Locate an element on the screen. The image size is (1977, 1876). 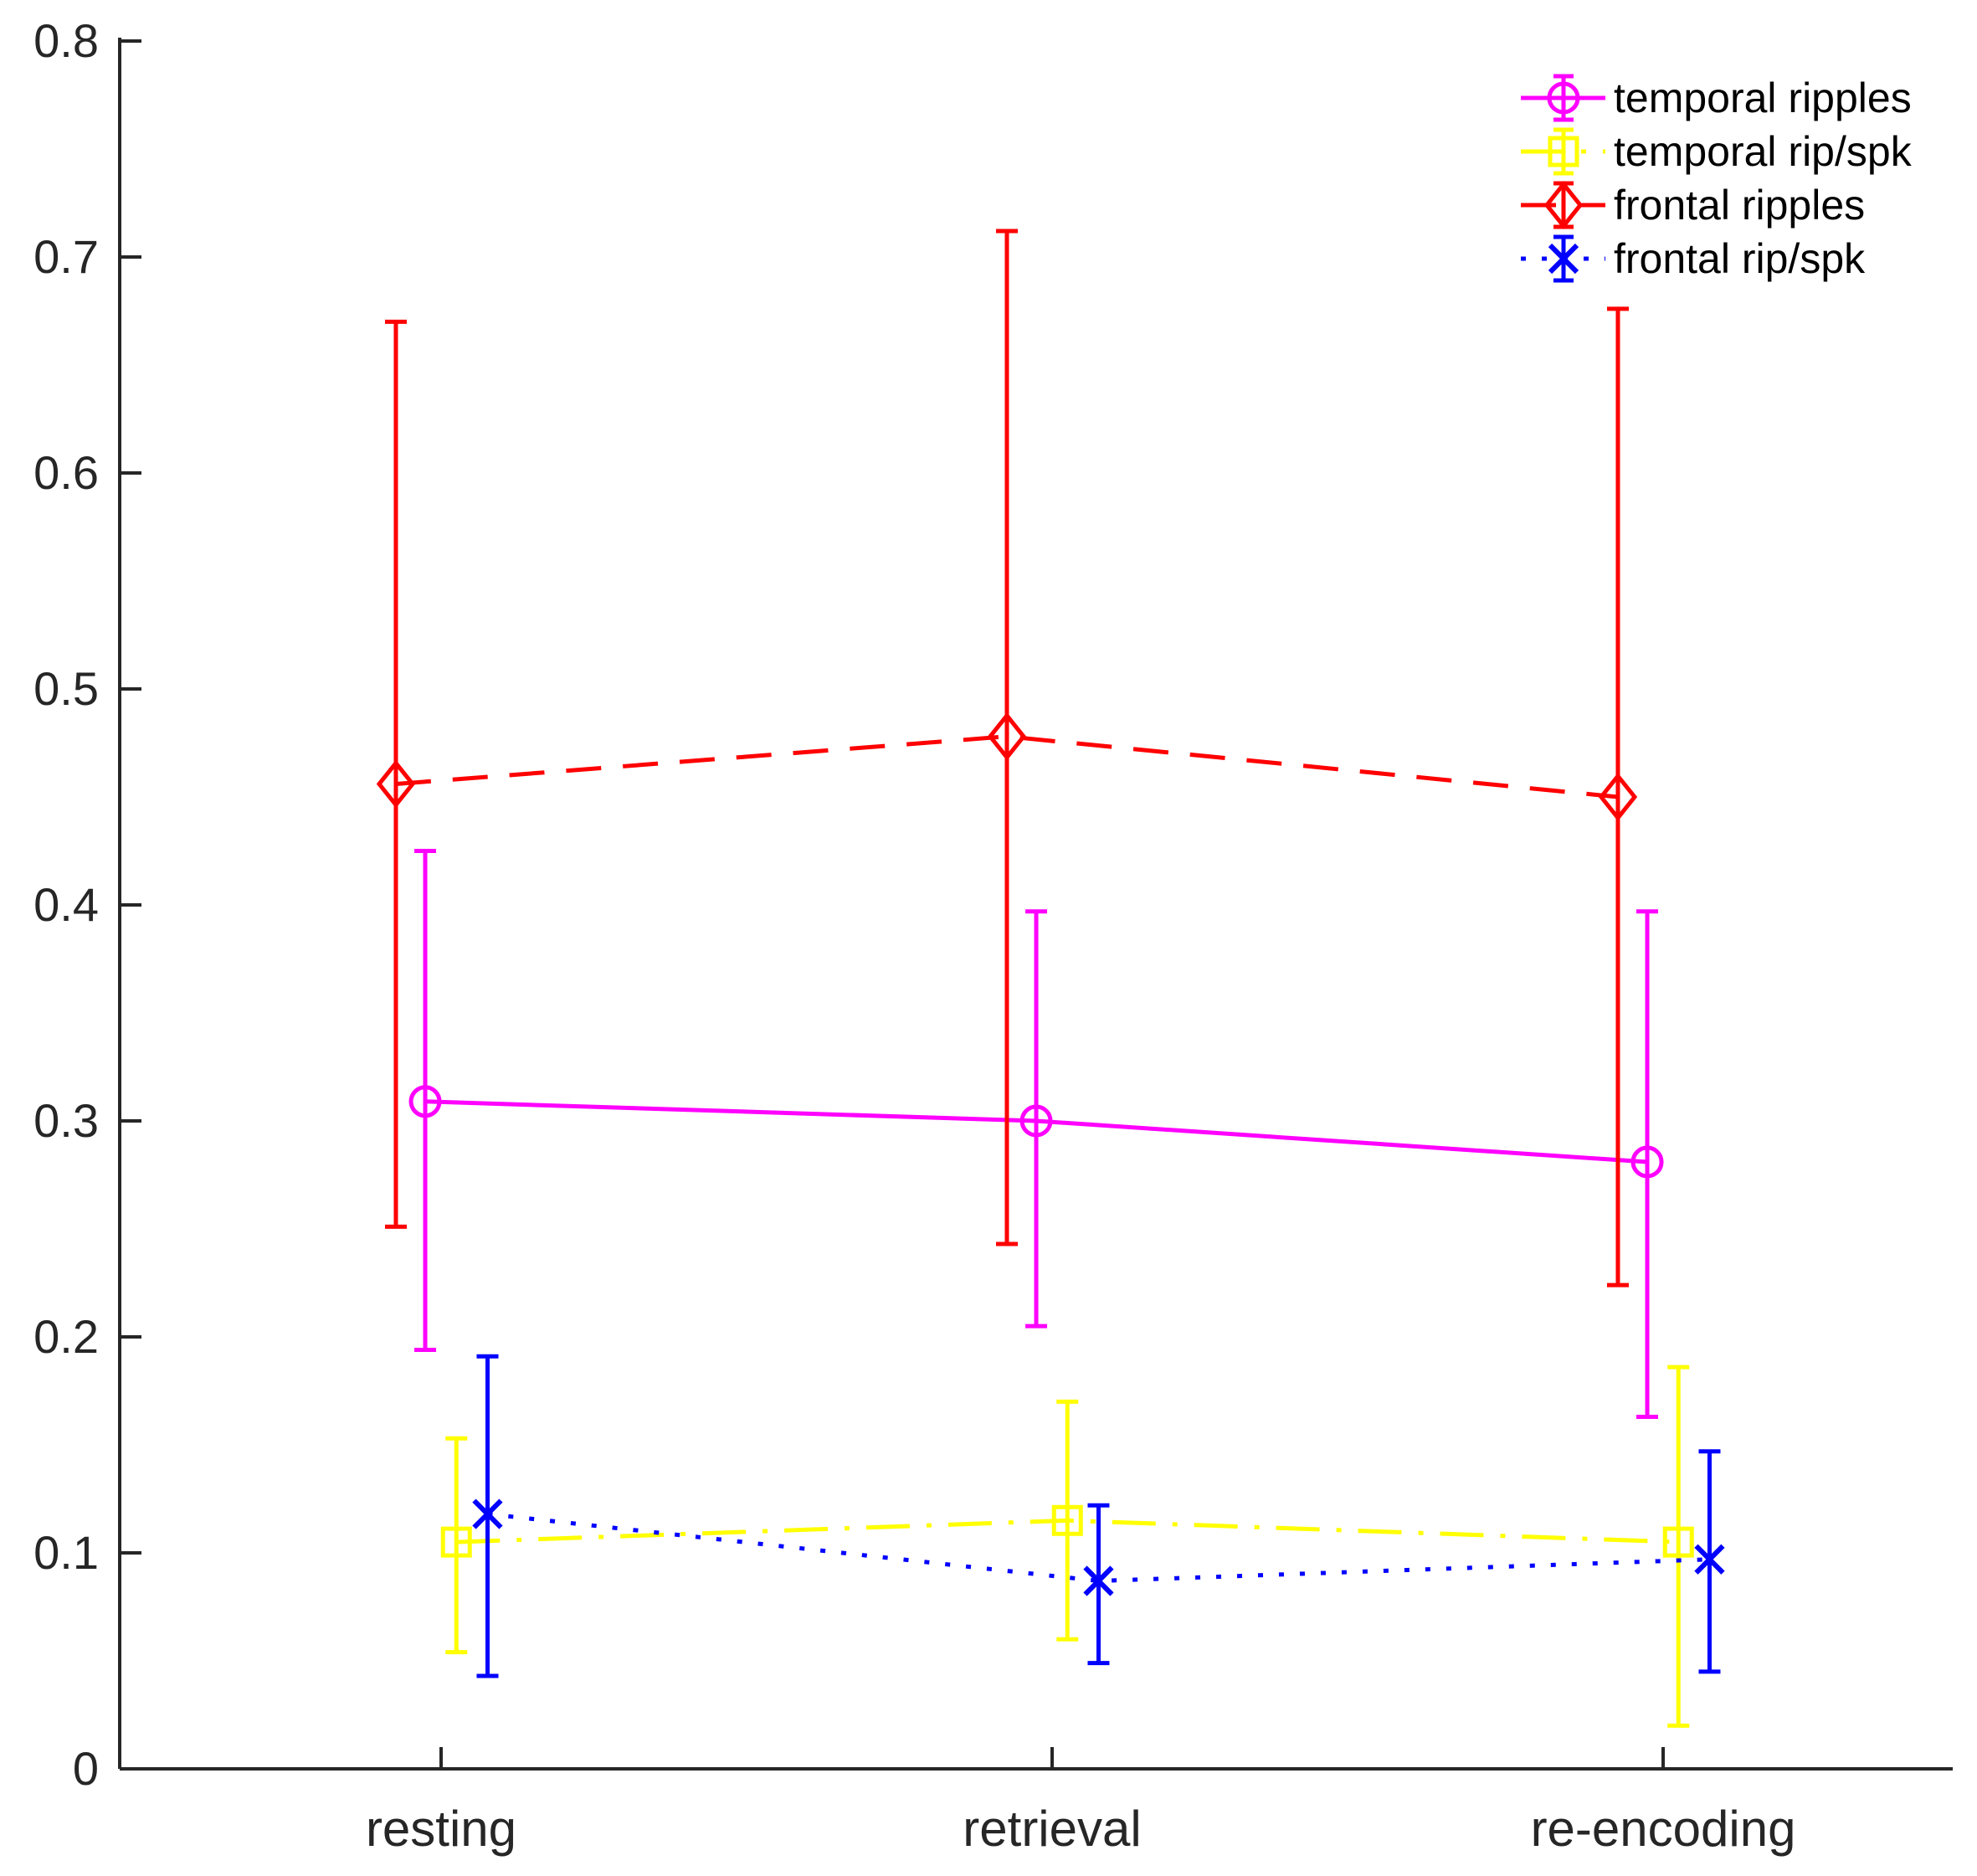
legend-label-temporal-ripples: temporal ripples is located at coordinates (1763, 98).